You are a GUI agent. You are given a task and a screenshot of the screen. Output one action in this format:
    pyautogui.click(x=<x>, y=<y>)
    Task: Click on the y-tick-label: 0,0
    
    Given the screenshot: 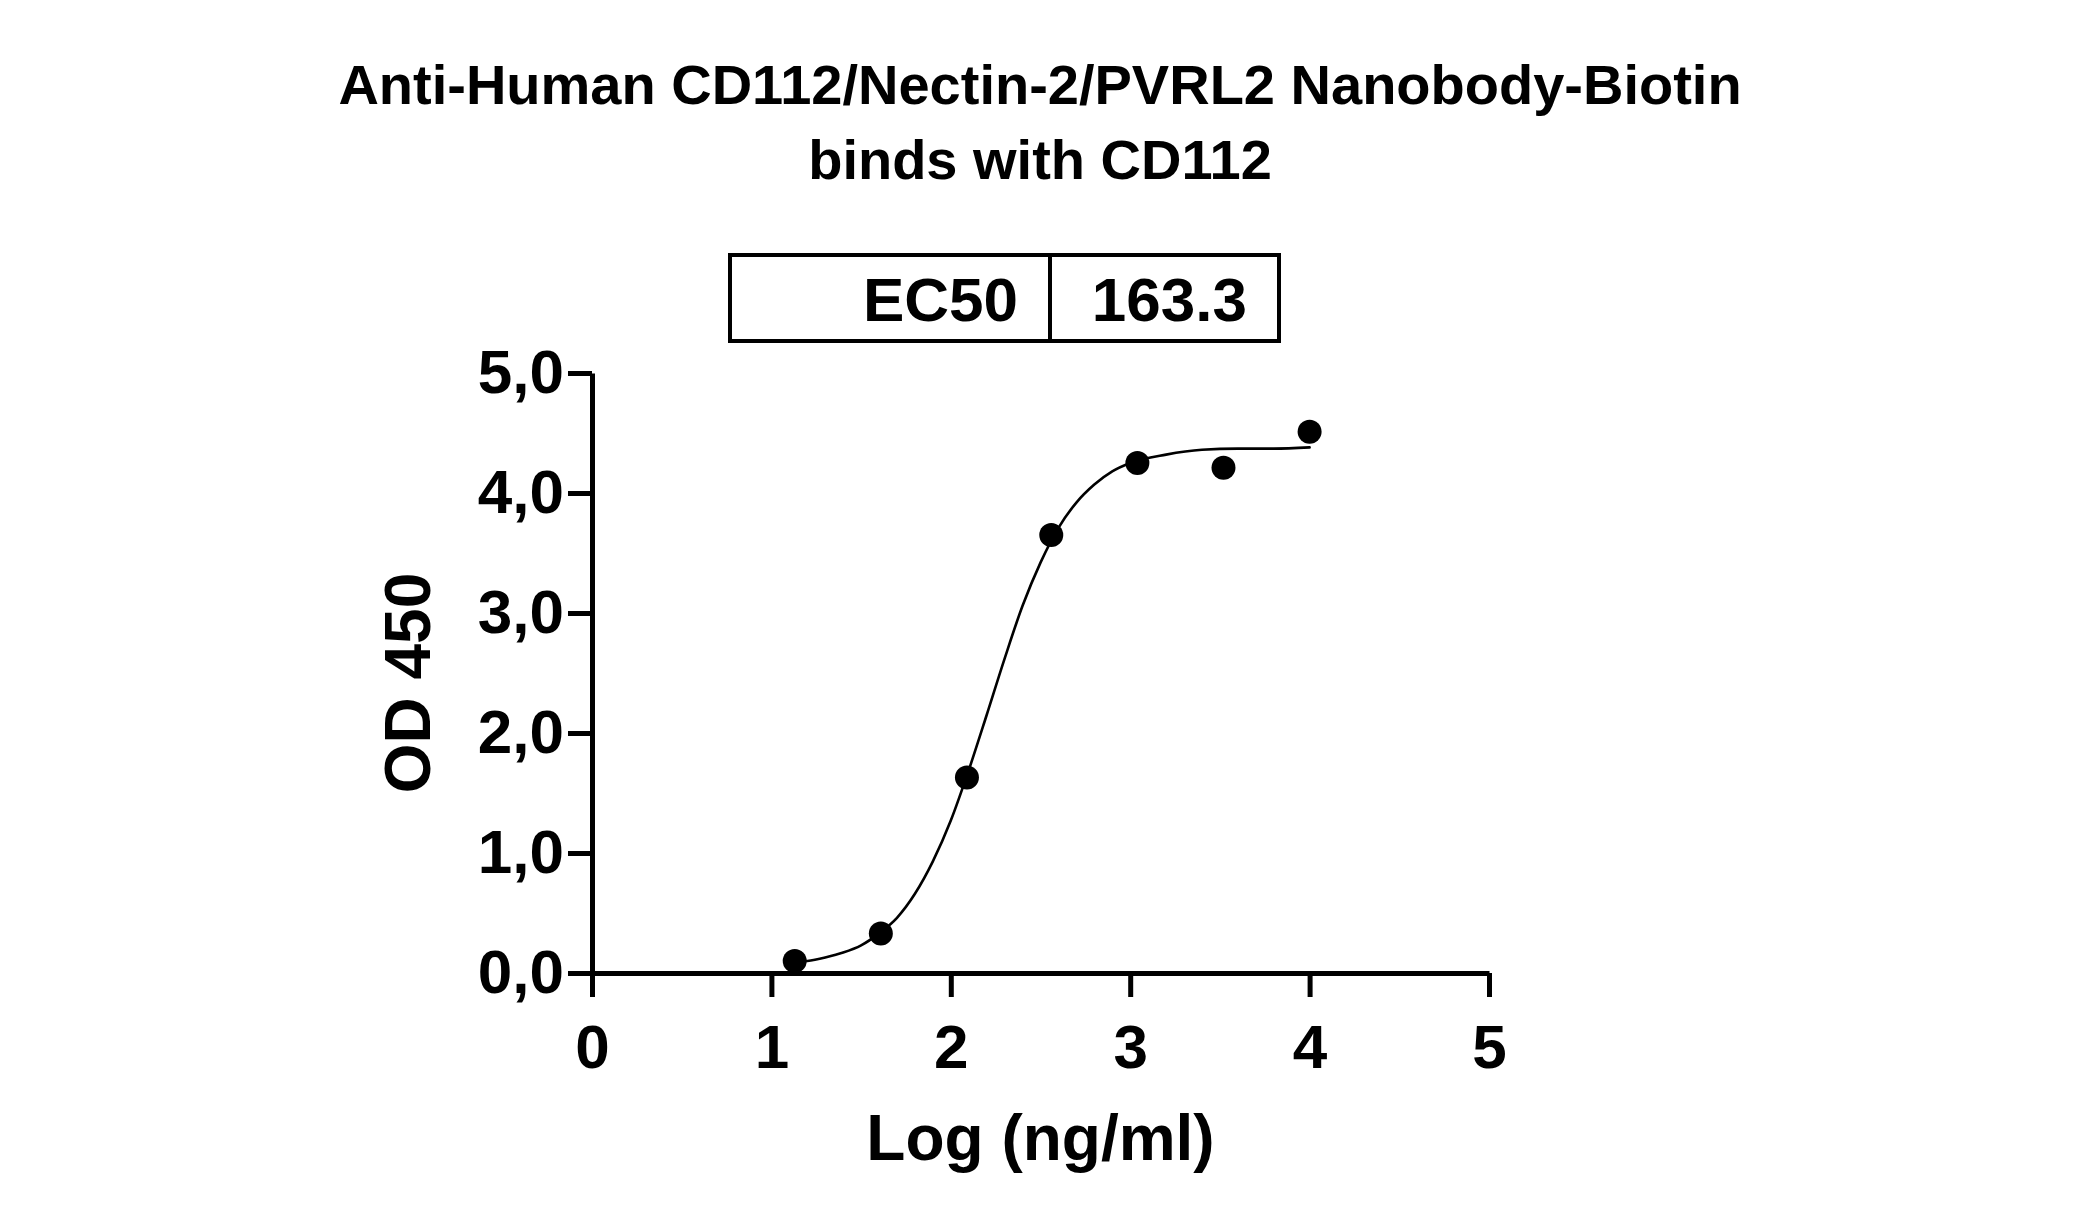 What is the action you would take?
    pyautogui.click(x=520, y=972)
    